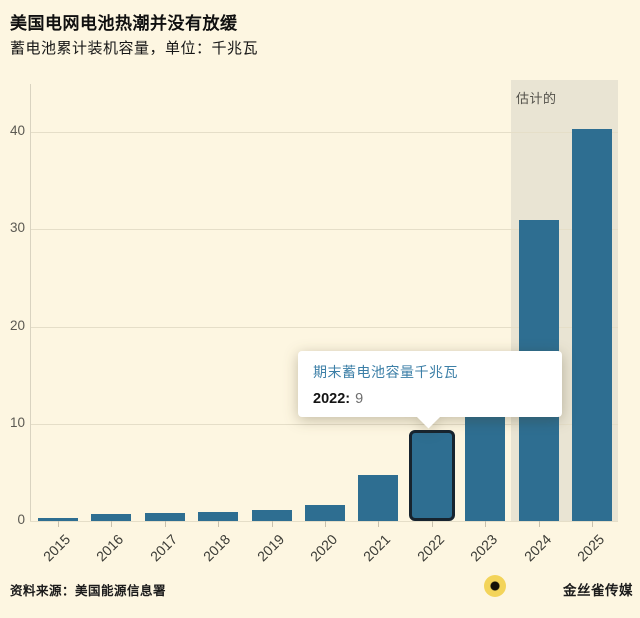  I want to click on bar-2020, so click(325, 513).